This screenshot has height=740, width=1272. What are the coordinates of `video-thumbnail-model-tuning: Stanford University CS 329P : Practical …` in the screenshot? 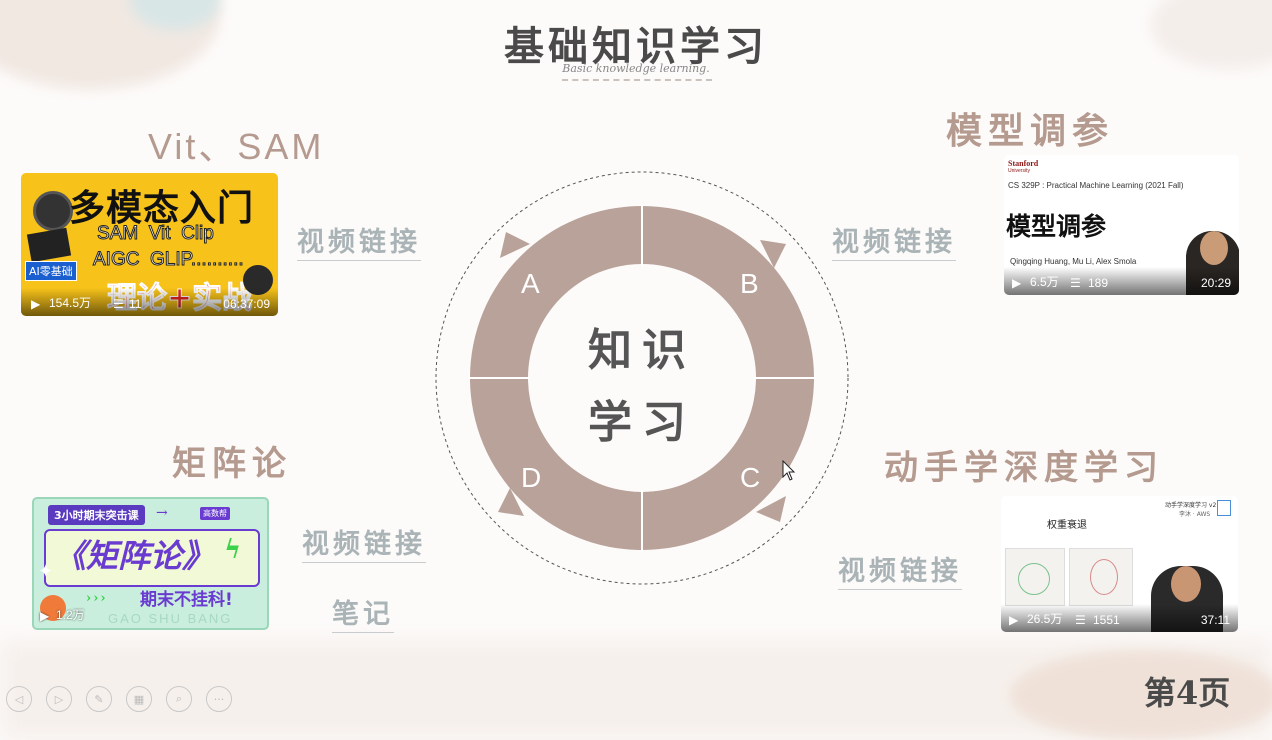 It's located at (1121, 225).